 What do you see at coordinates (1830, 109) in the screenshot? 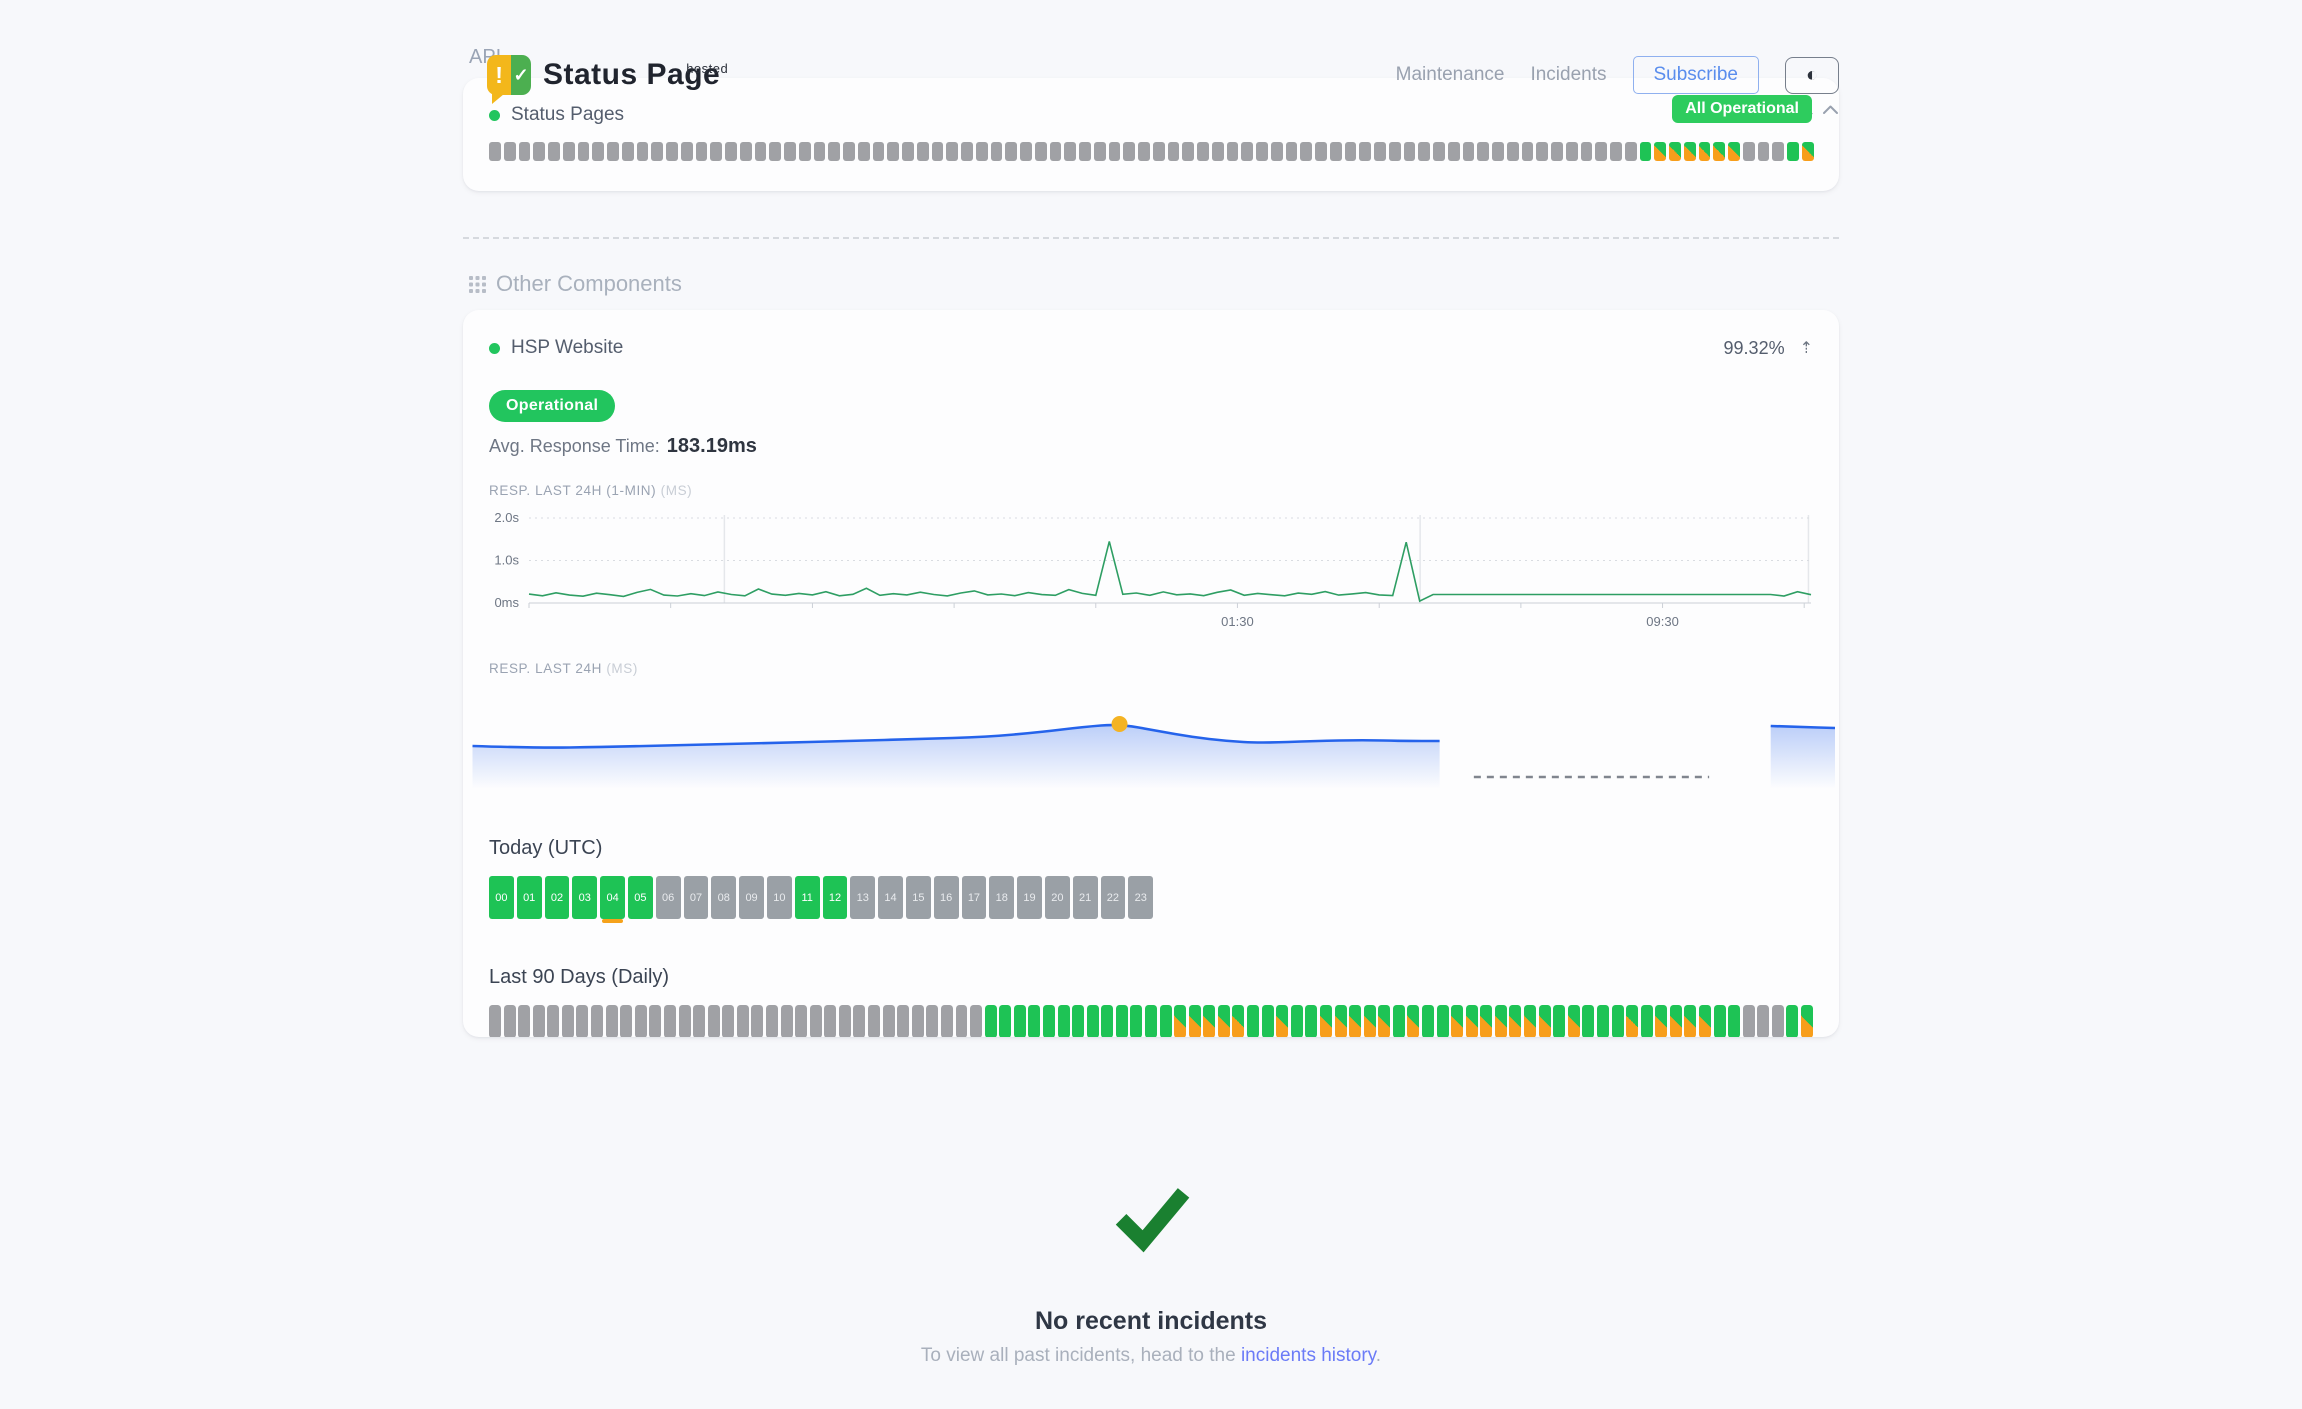
I see `chevron-up-icon` at bounding box center [1830, 109].